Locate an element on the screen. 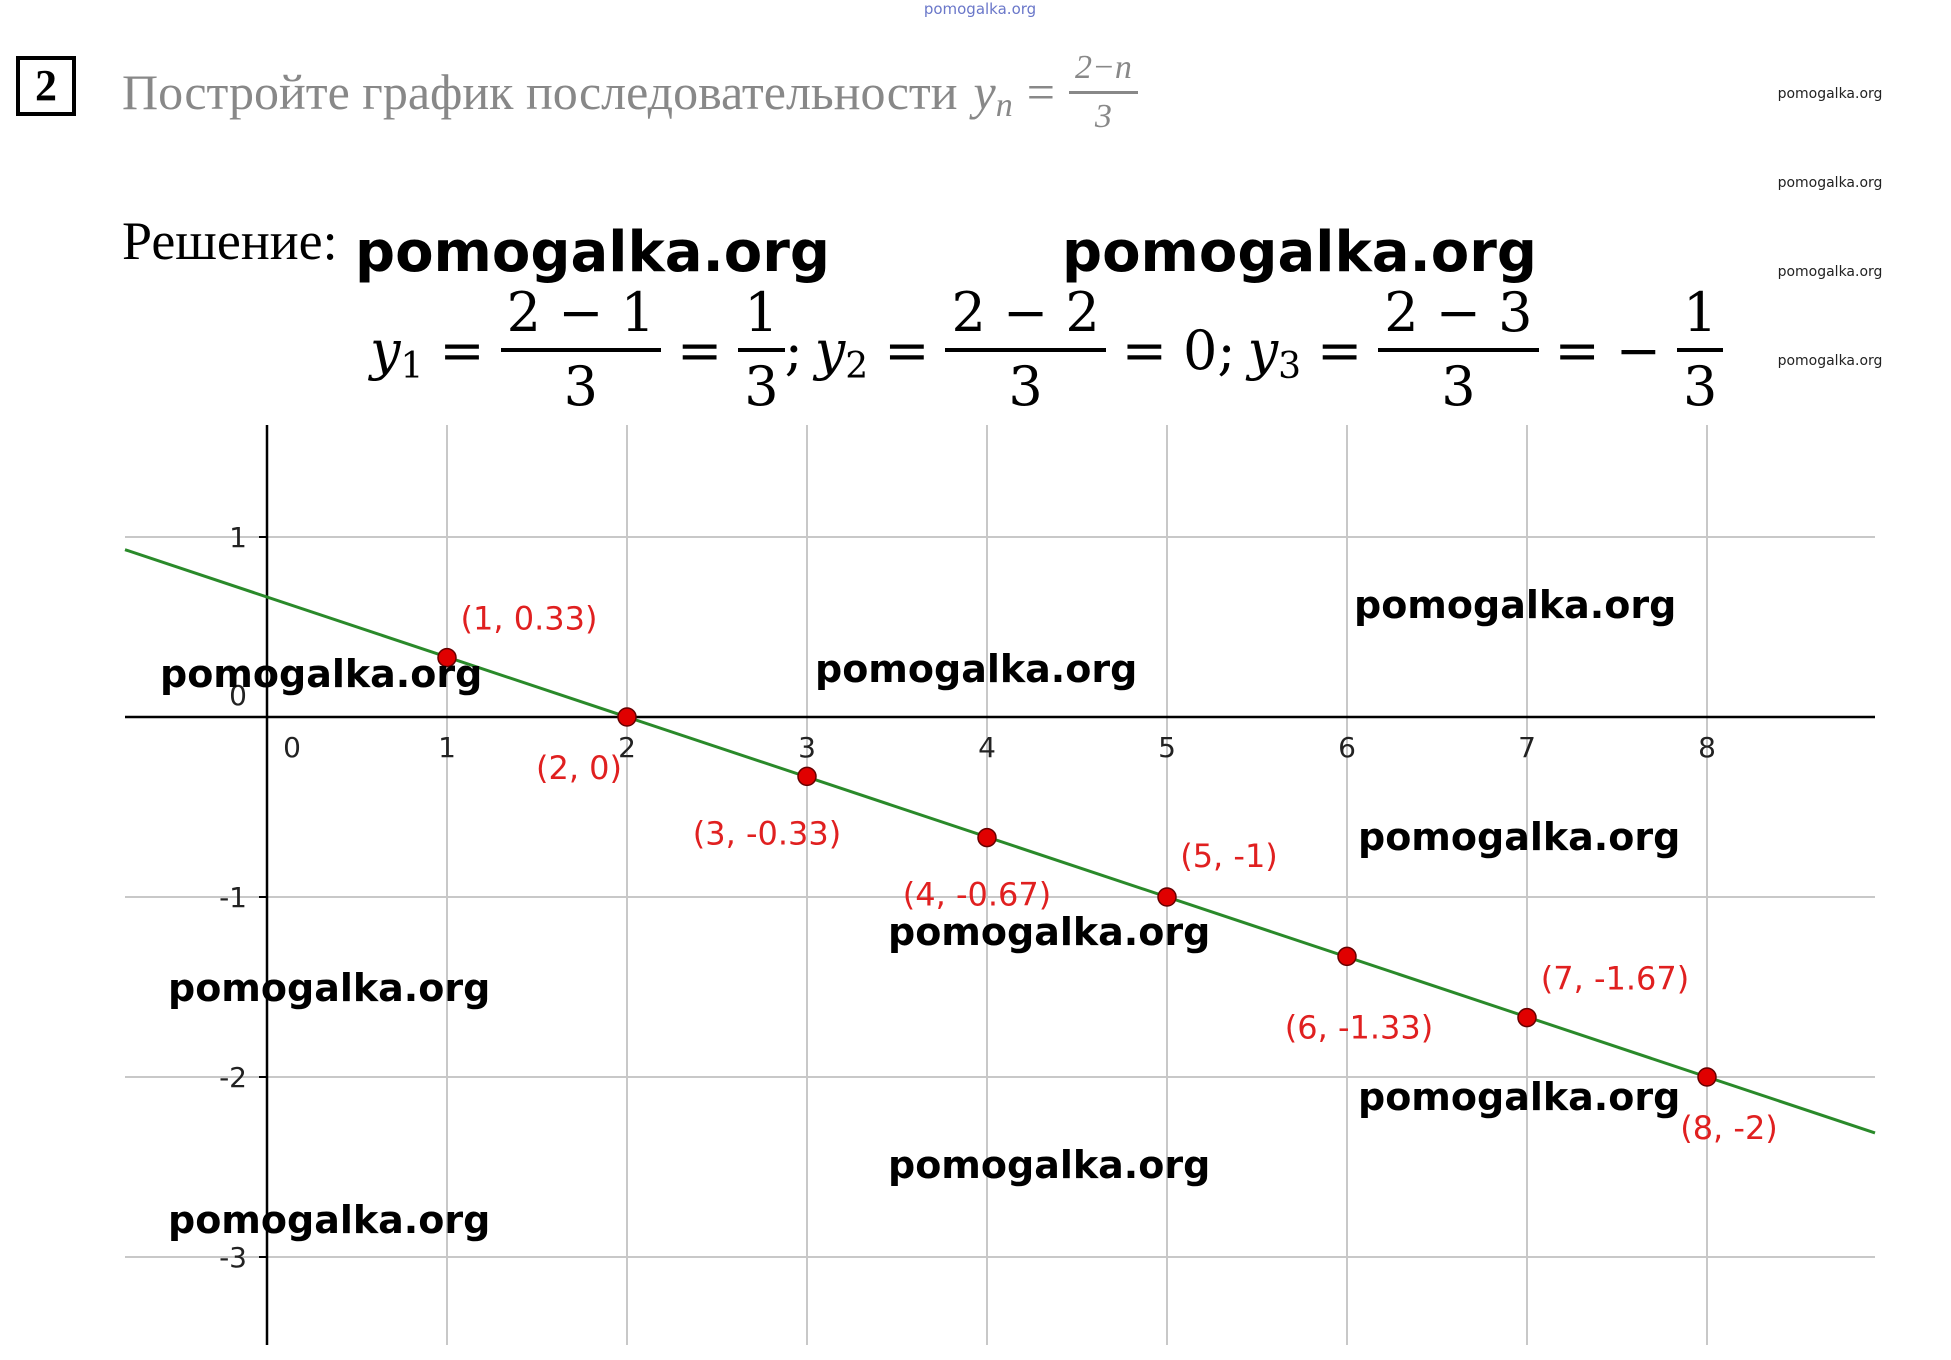 Image resolution: width=1951 pixels, height=1360 pixels. task-equals: = is located at coordinates (1040, 92).